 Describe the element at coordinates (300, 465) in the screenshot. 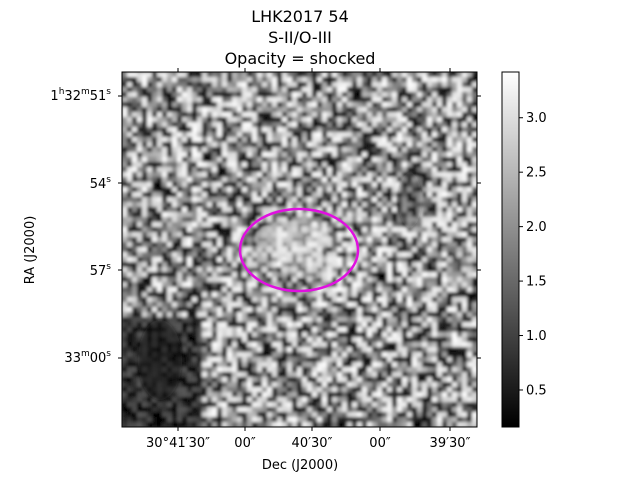

I see `x-axis-label: Dec (J2000)` at that location.